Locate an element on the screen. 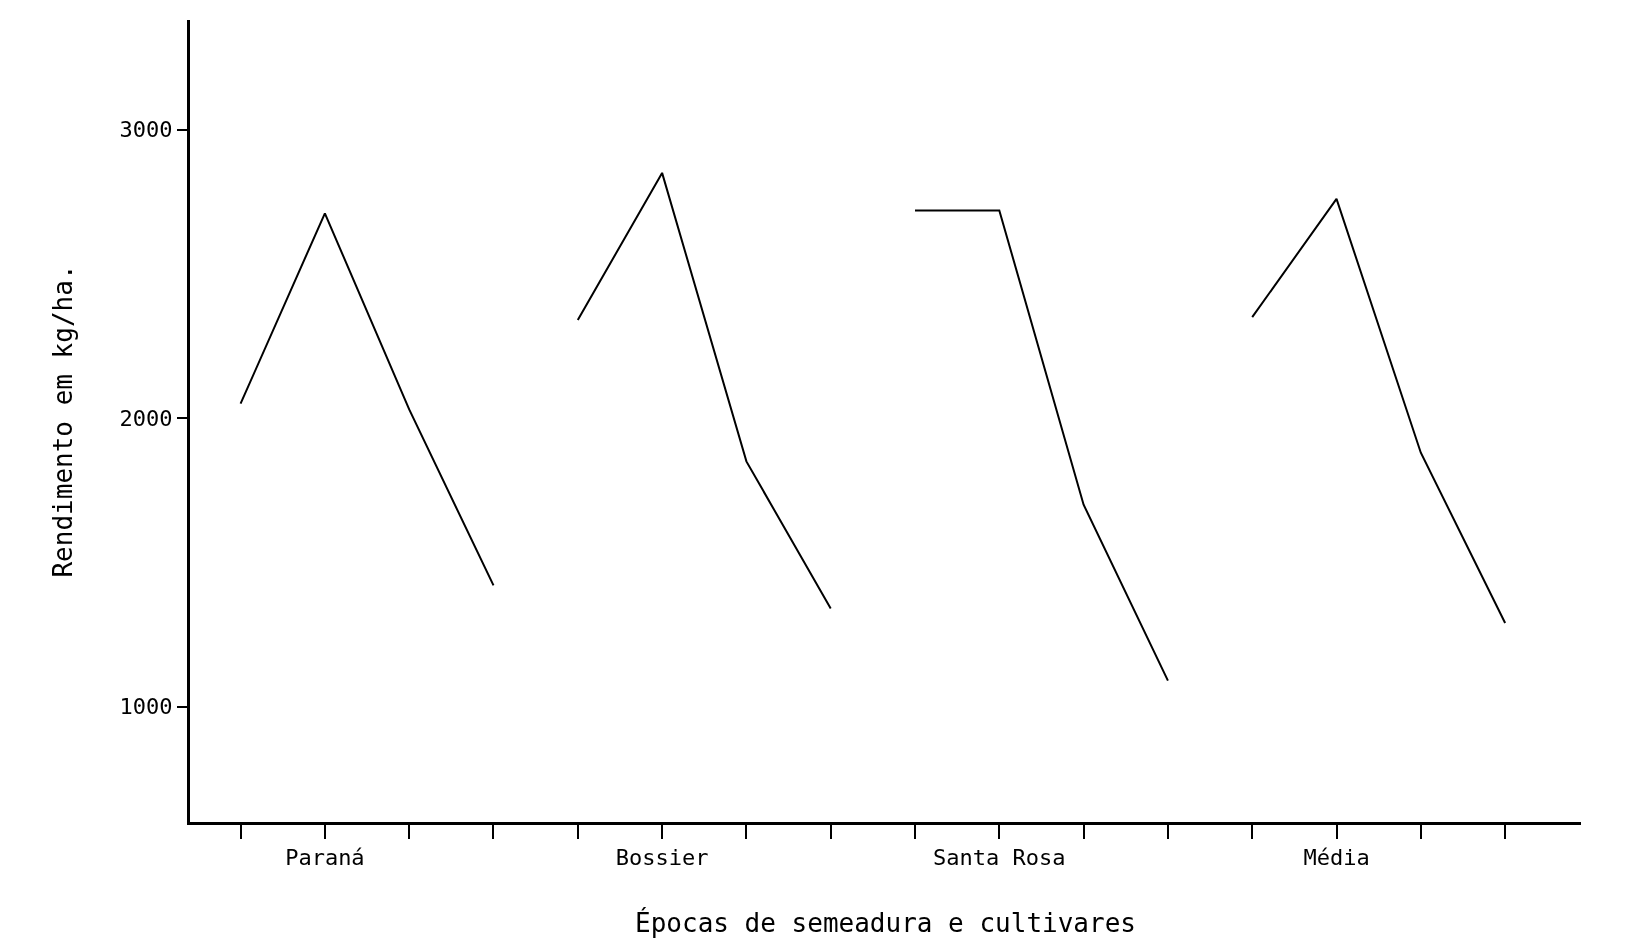 This screenshot has width=1631, height=952. x-tick-label: Bossier is located at coordinates (662, 858).